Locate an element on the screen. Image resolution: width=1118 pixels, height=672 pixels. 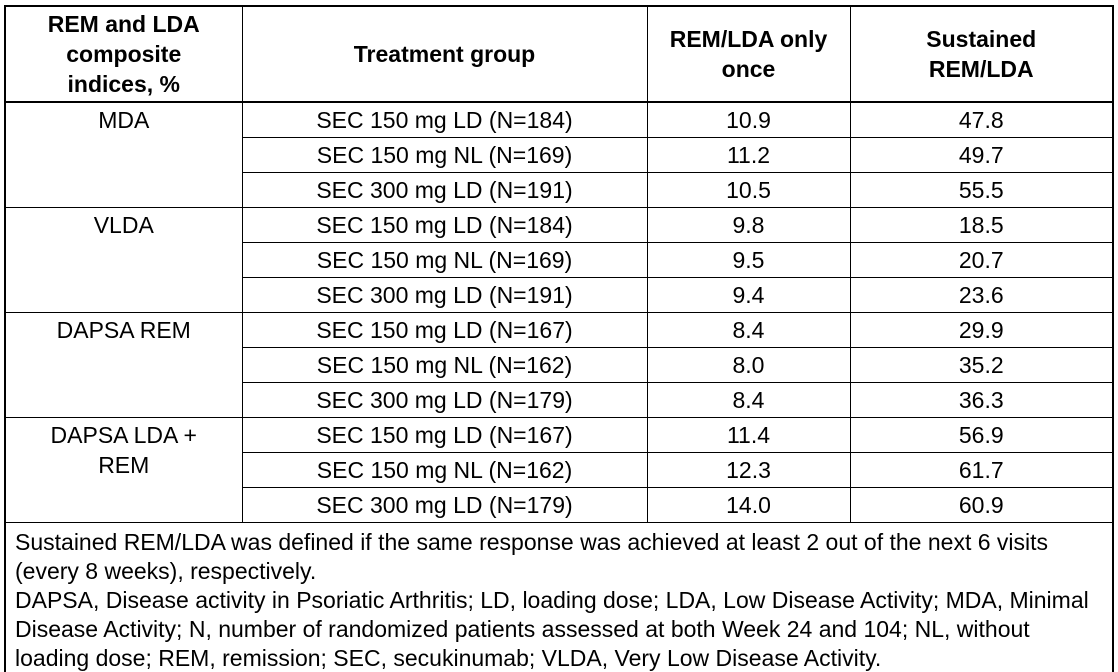
group-index-label: DAPSA REM is located at coordinates (123, 329).